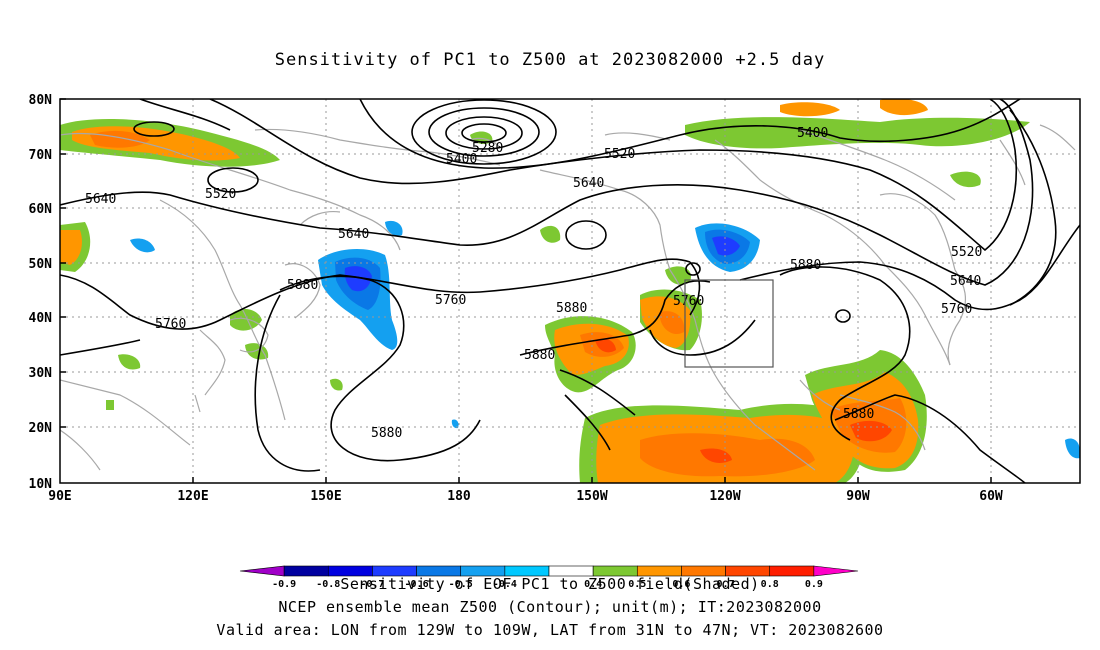 This screenshot has height=650, width=1100. Describe the element at coordinates (461, 584) in the screenshot. I see `colorbar-tick-label: -0.5` at that location.